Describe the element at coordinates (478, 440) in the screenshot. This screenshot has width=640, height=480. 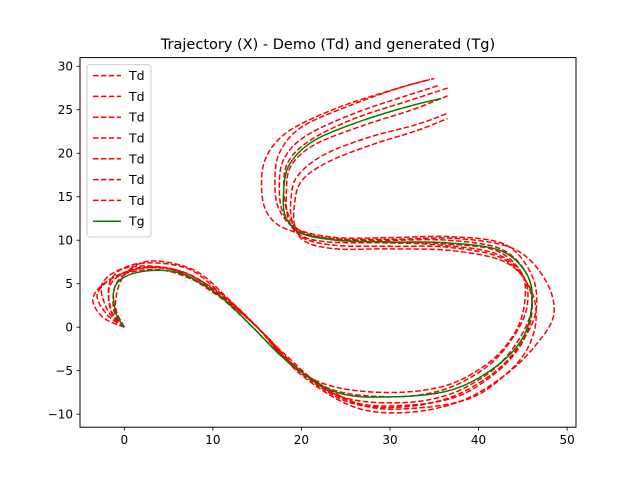
I see `x-tick-label: 40` at that location.